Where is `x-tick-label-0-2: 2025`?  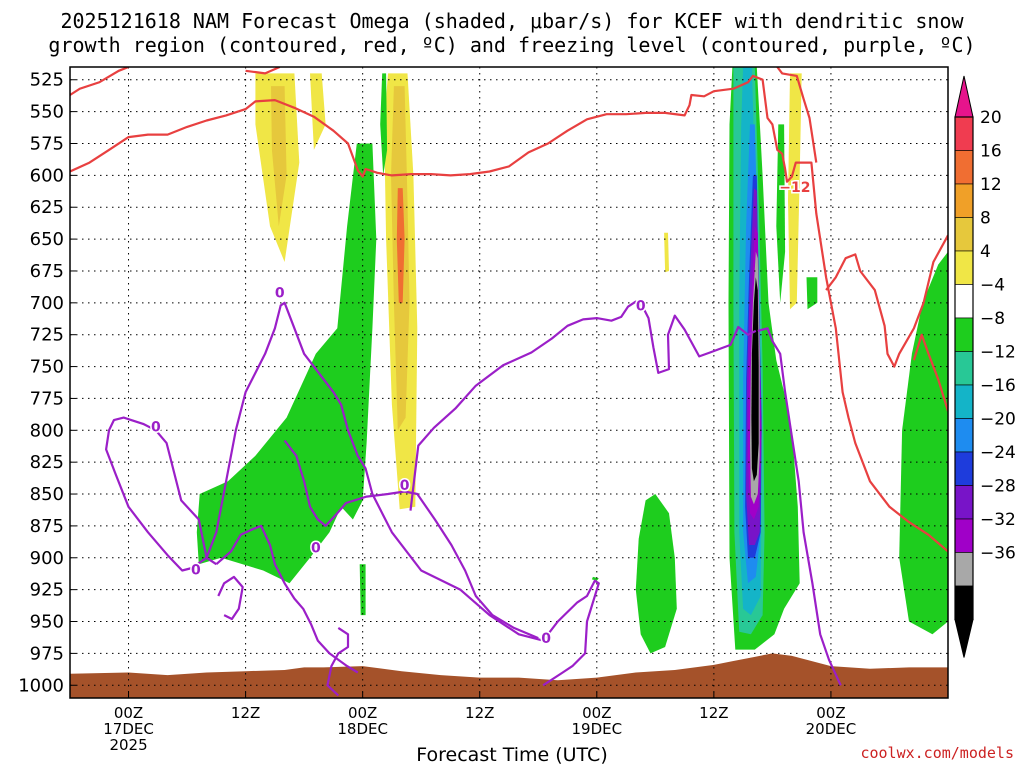
x-tick-label-0-2: 2025 is located at coordinates (128, 745).